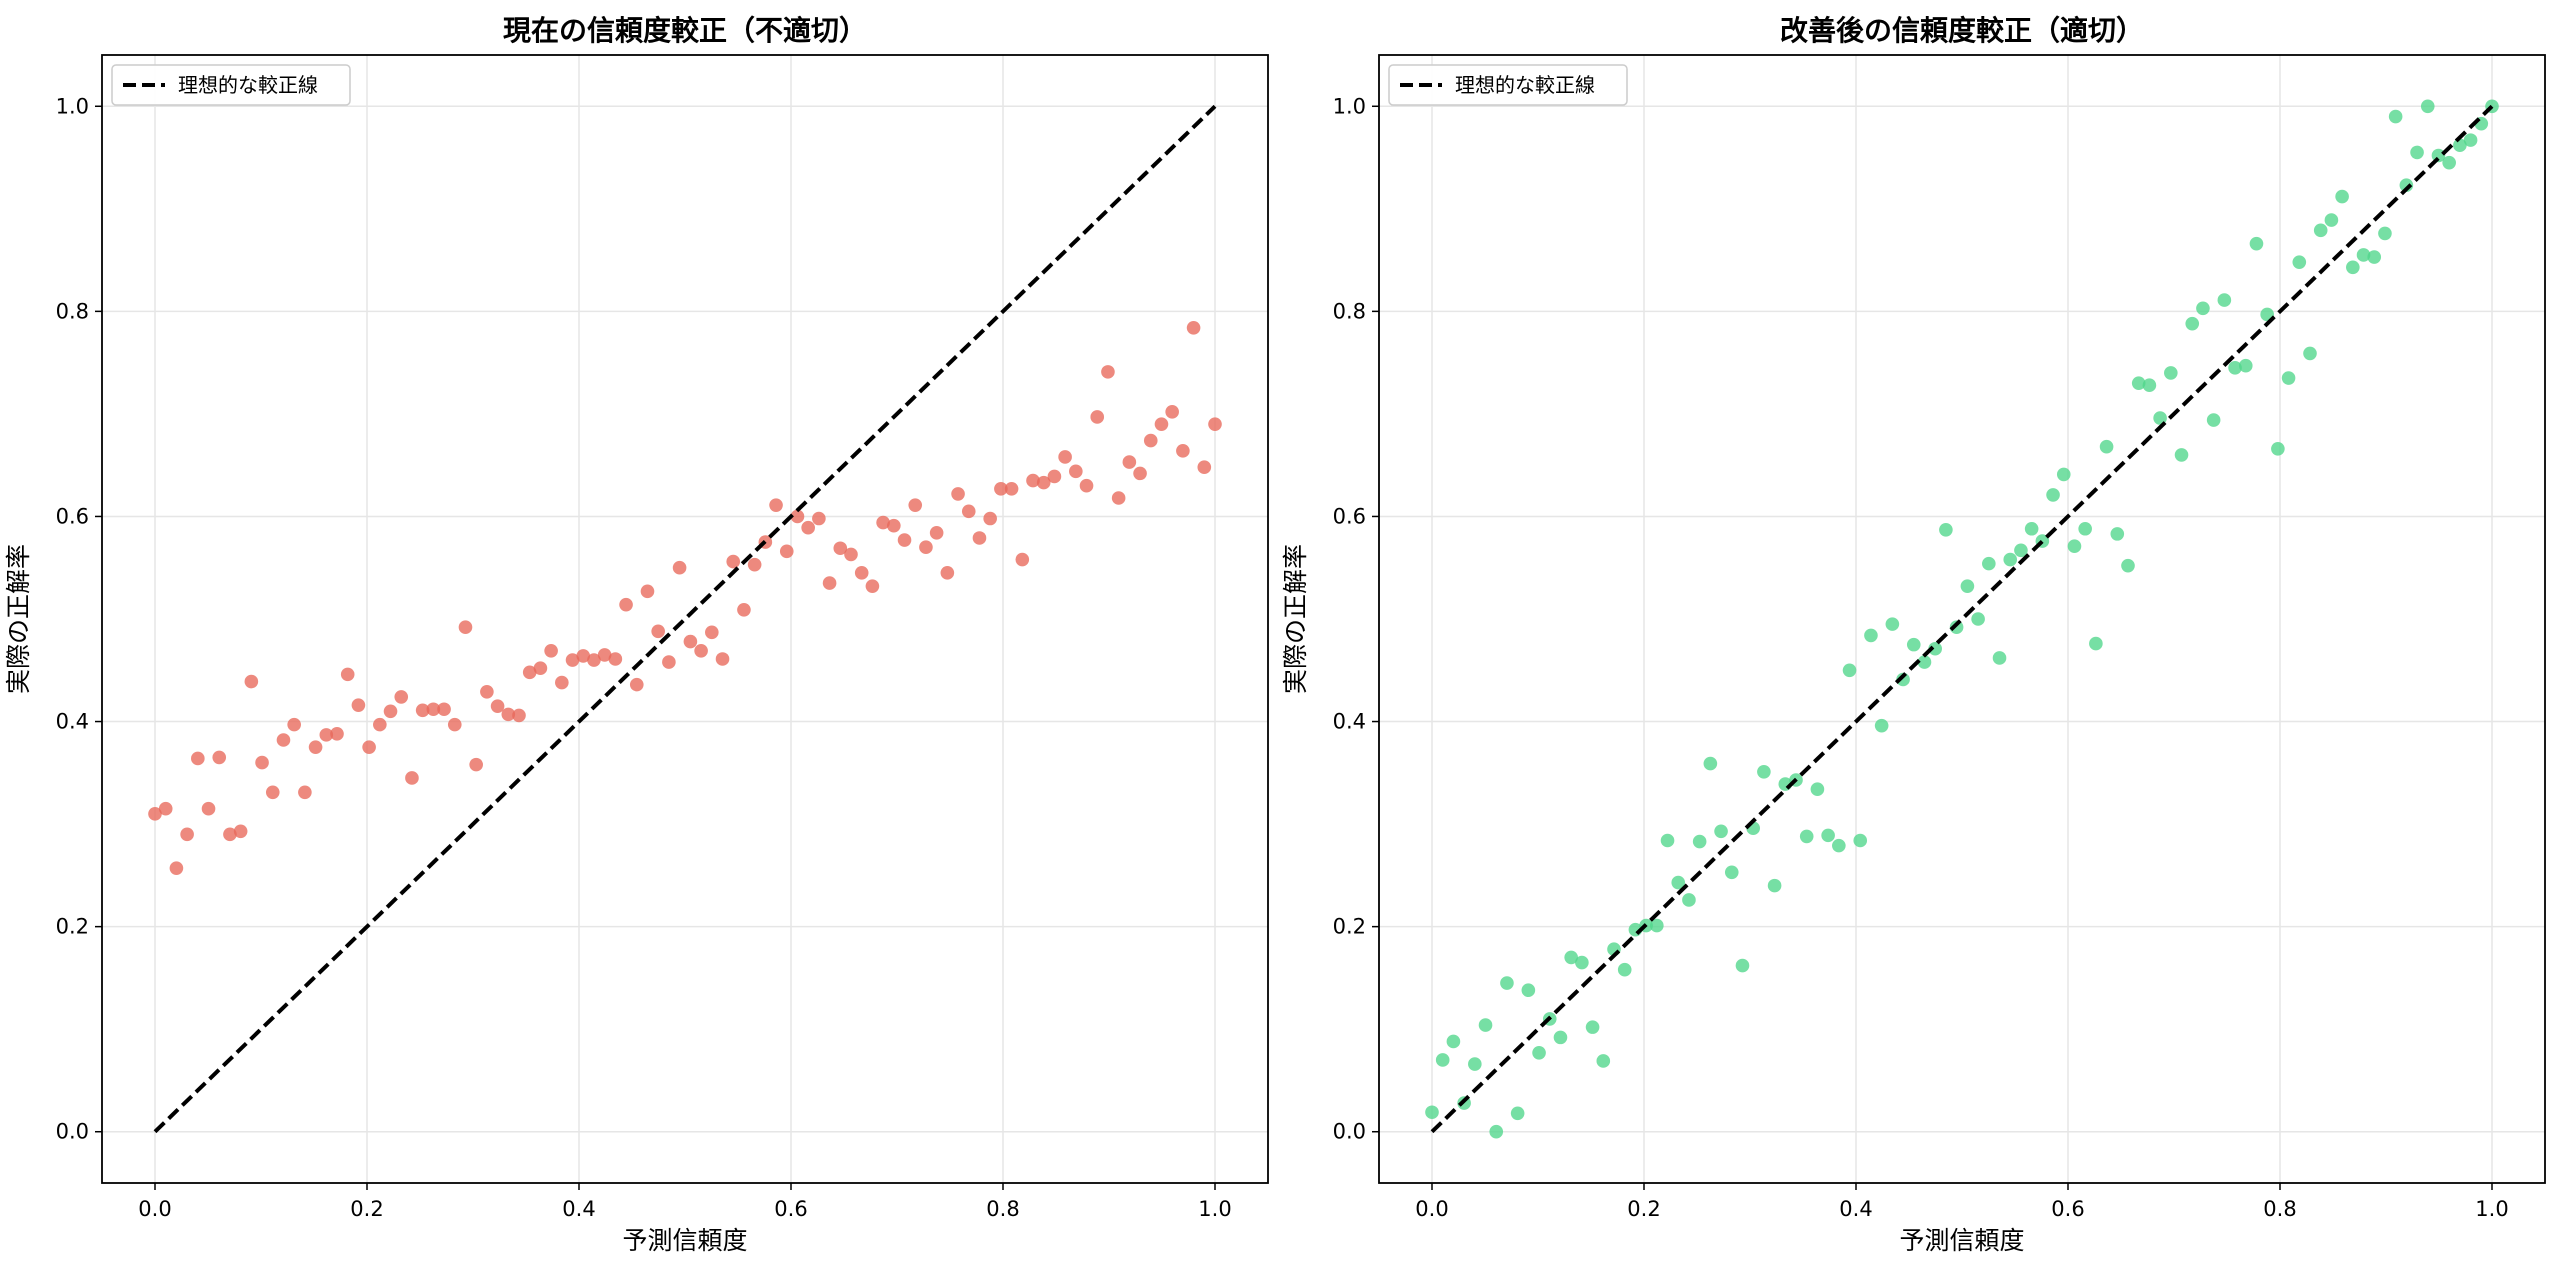  Describe the element at coordinates (1349, 722) in the screenshot. I see `y-tick-label: 0.4` at that location.